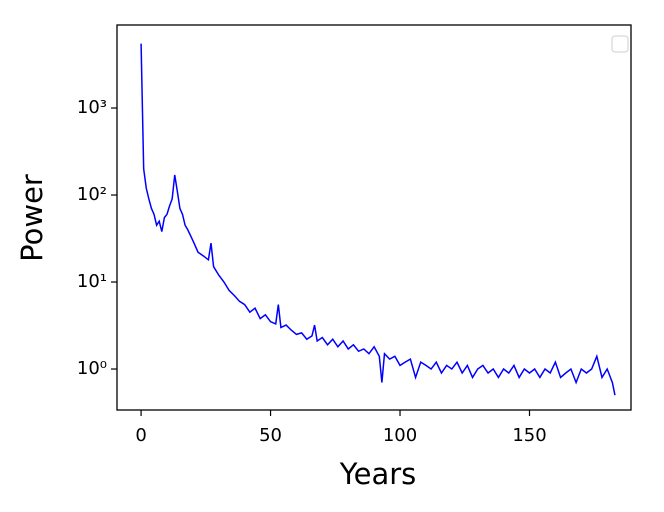 This screenshot has width=664, height=512. What do you see at coordinates (270, 435) in the screenshot?
I see `x-tick-label: 50` at bounding box center [270, 435].